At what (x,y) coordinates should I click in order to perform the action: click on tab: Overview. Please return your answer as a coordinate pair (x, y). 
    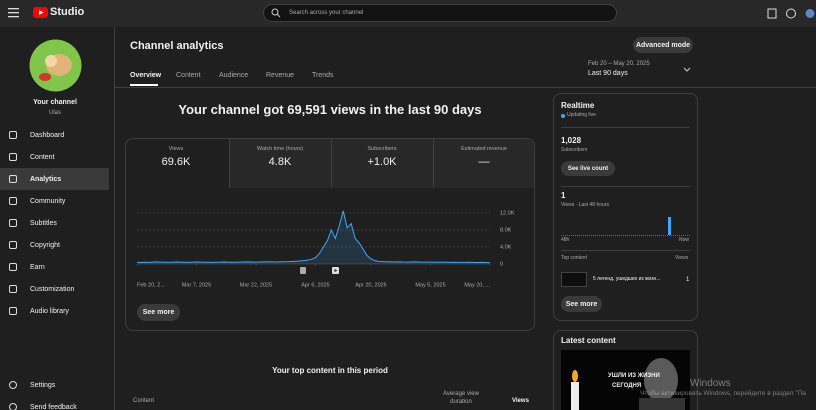
    Looking at the image, I should click on (146, 75).